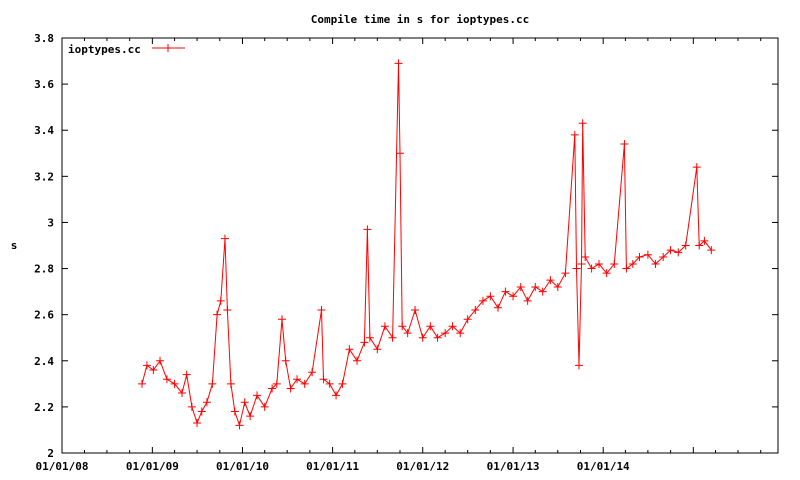 The image size is (800, 480). Describe the element at coordinates (168, 48) in the screenshot. I see `legend-plus-marker-icon` at that location.